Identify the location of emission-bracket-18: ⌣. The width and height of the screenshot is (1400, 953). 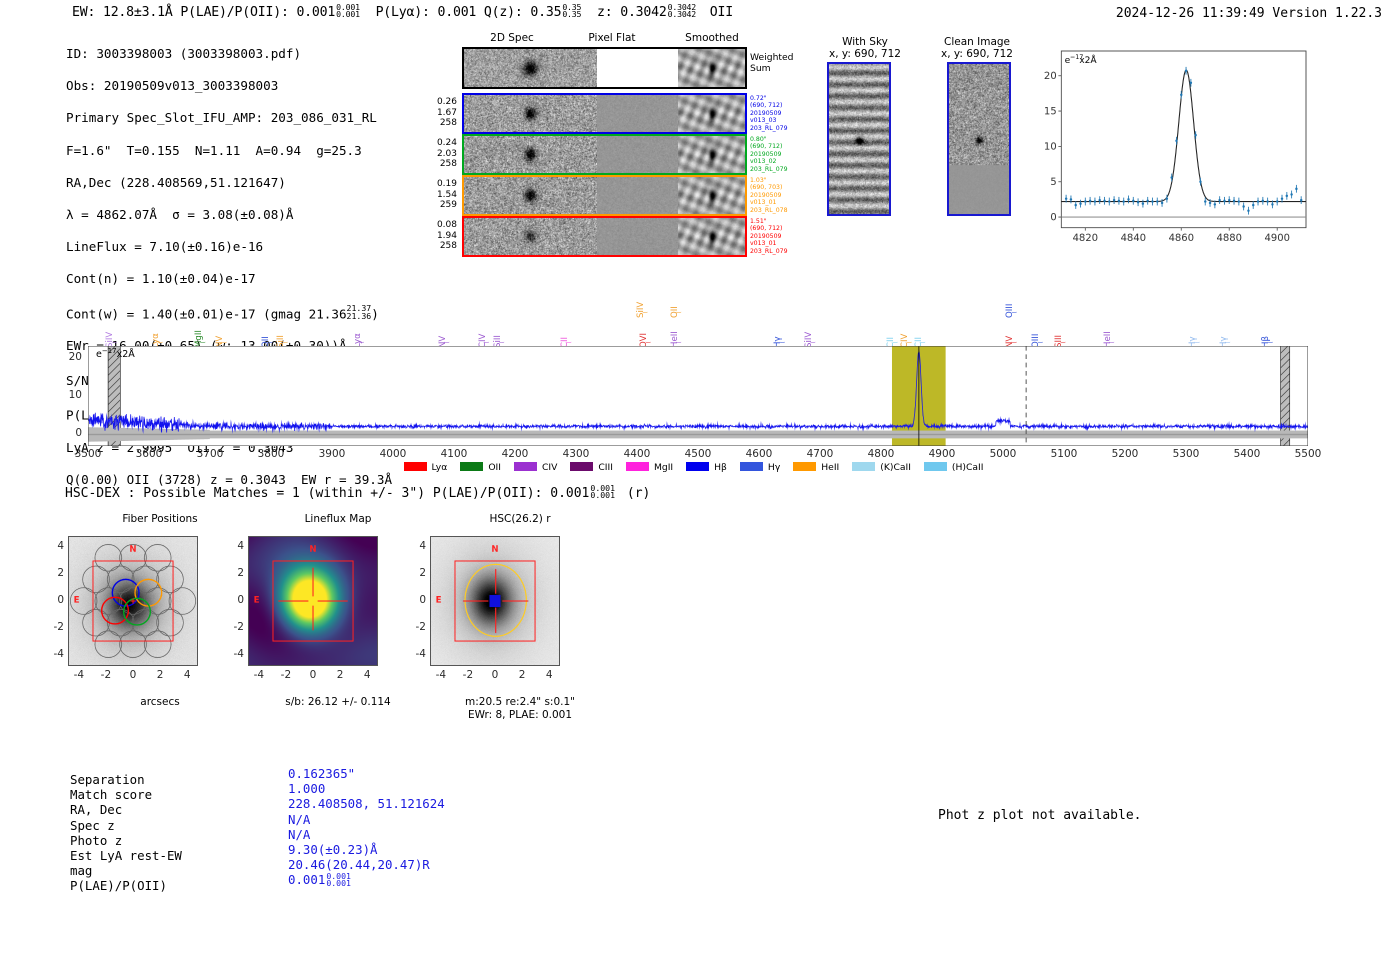
(909, 343).